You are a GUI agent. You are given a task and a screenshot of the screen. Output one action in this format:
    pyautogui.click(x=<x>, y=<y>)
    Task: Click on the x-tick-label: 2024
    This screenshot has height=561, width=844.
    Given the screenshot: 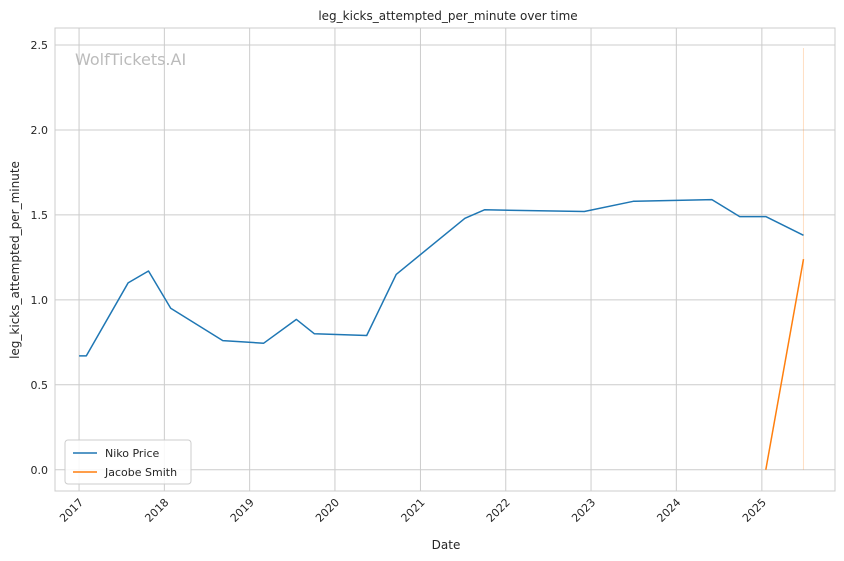 What is the action you would take?
    pyautogui.click(x=668, y=510)
    